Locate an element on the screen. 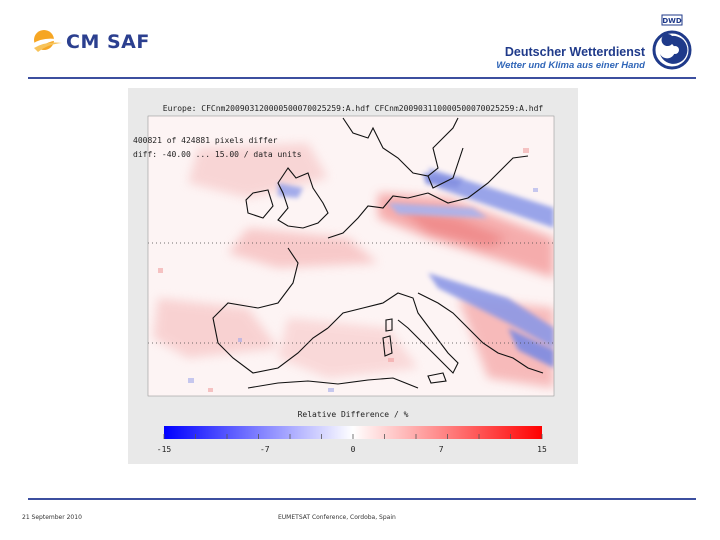  diff-range: diff: -40.00 ... 15.00 / data units is located at coordinates (217, 154).